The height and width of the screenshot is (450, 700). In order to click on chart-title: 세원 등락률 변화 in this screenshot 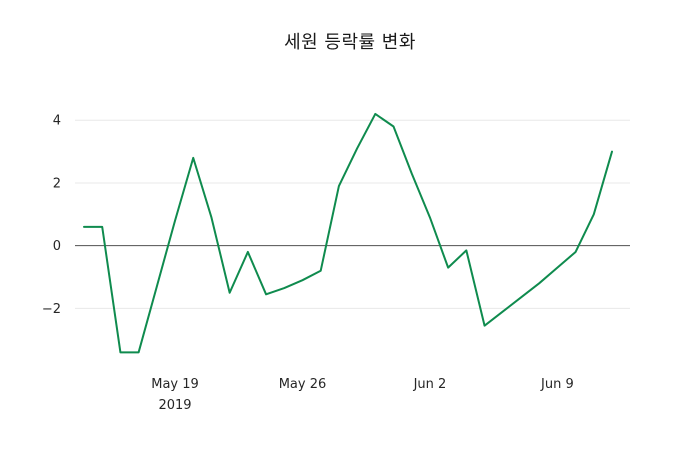, I will do `click(350, 42)`.